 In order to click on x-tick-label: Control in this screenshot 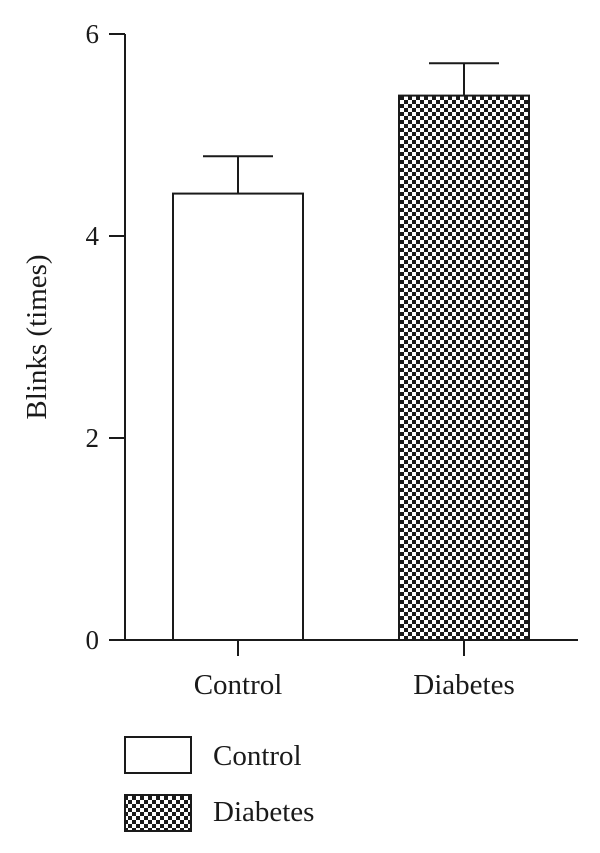, I will do `click(238, 685)`.